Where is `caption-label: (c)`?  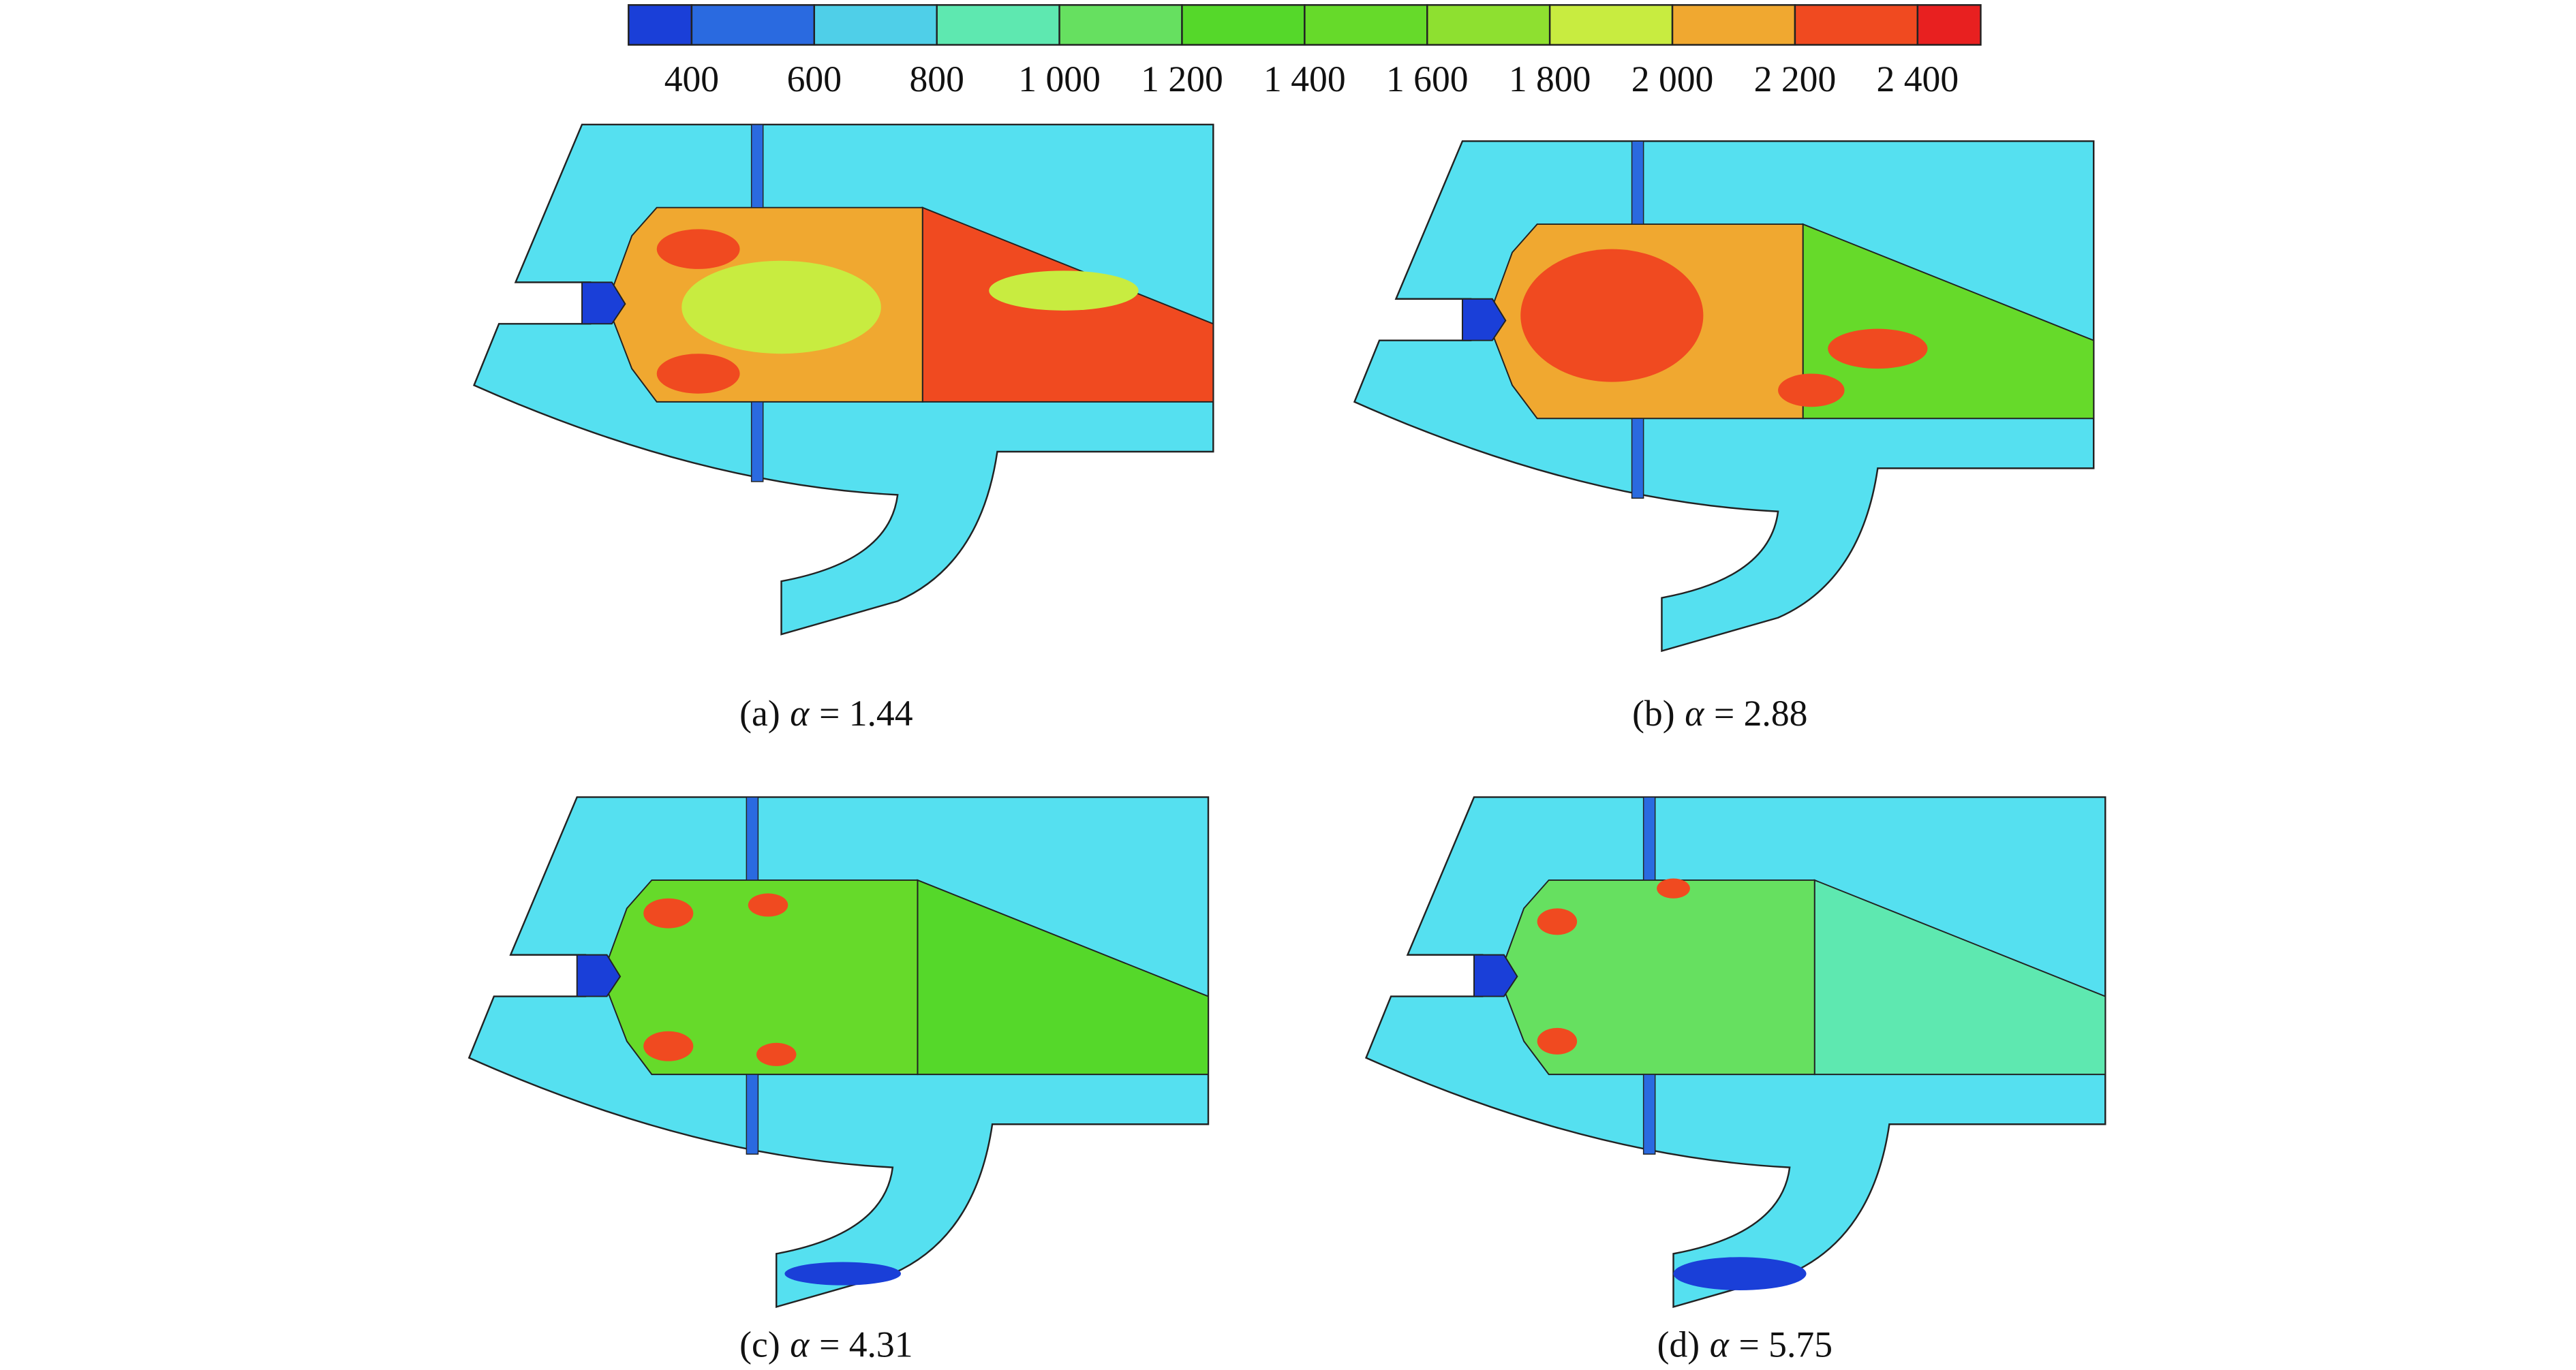
caption-label: (c) is located at coordinates (759, 1344).